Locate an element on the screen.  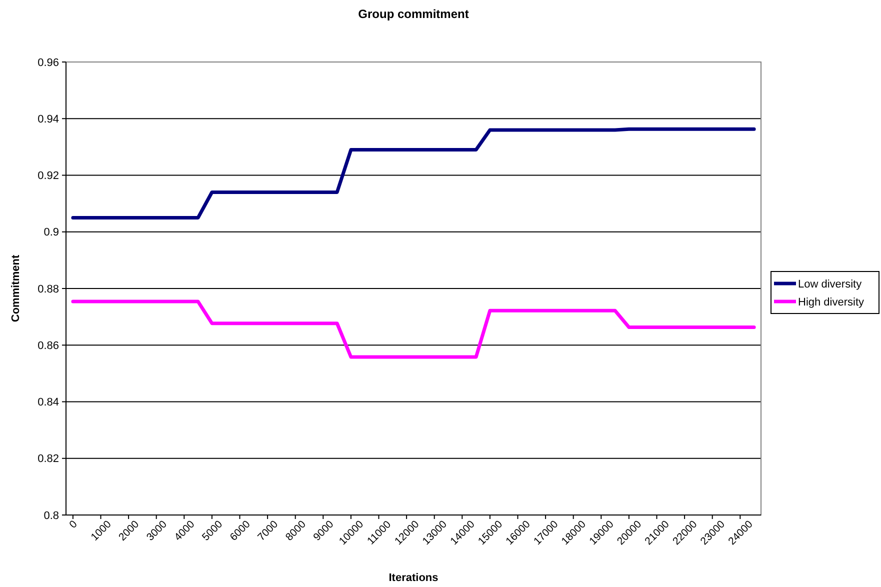
x-axis-title: Iterations is located at coordinates (413, 578).